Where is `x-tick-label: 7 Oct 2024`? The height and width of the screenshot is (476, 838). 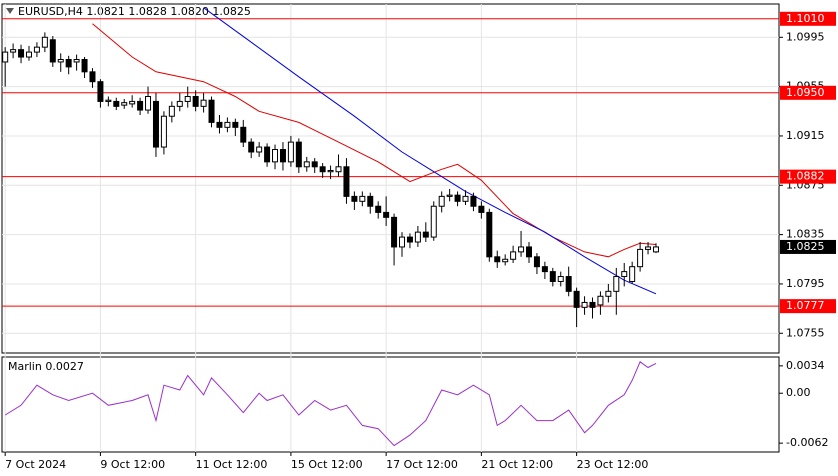
x-tick-label: 7 Oct 2024 is located at coordinates (35, 464).